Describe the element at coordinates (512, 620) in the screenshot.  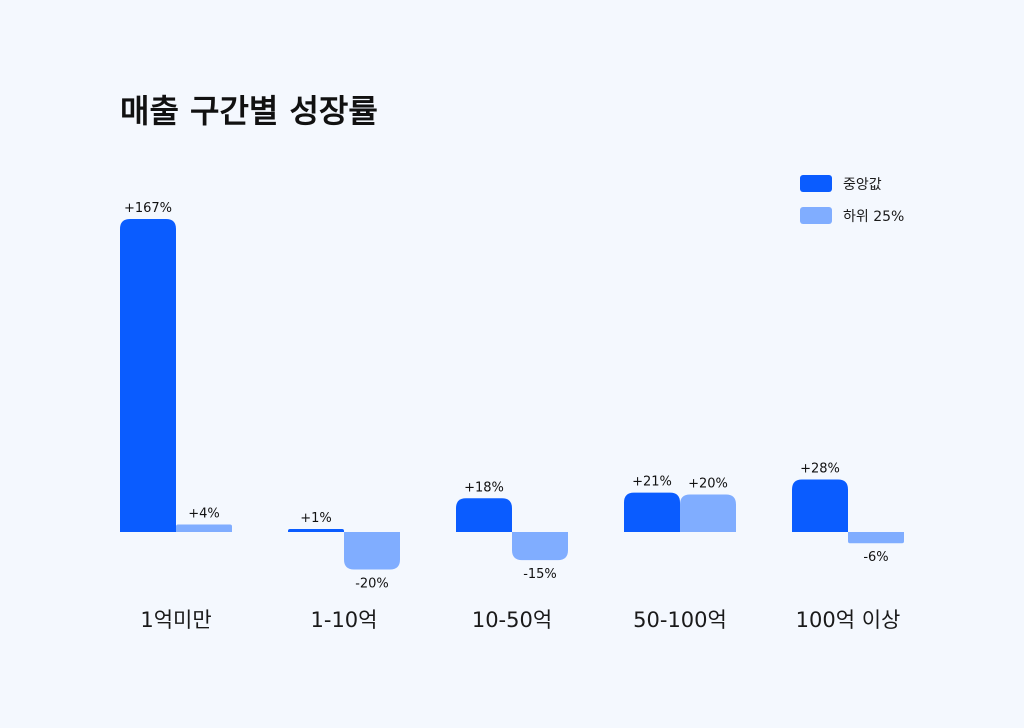
I see `category-label-3: 10-50억` at that location.